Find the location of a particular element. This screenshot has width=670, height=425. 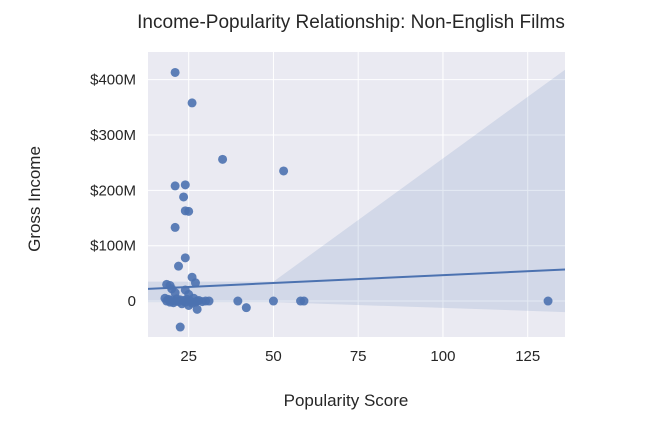

y-tick-label: $300M is located at coordinates (113, 135).